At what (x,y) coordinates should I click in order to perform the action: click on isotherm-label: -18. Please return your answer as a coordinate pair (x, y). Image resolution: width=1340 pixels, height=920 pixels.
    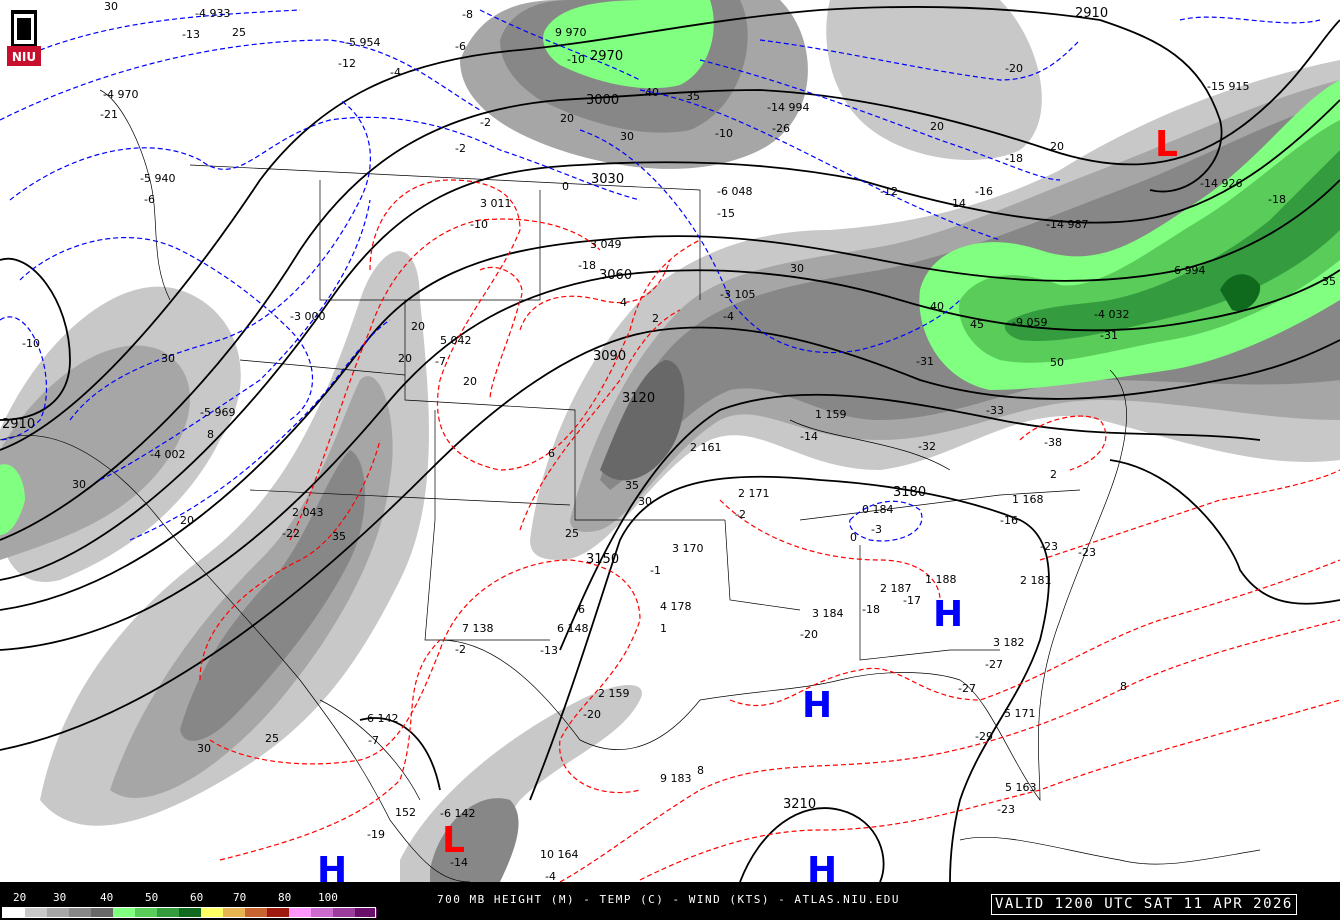
    Looking at the image, I should click on (1014, 158).